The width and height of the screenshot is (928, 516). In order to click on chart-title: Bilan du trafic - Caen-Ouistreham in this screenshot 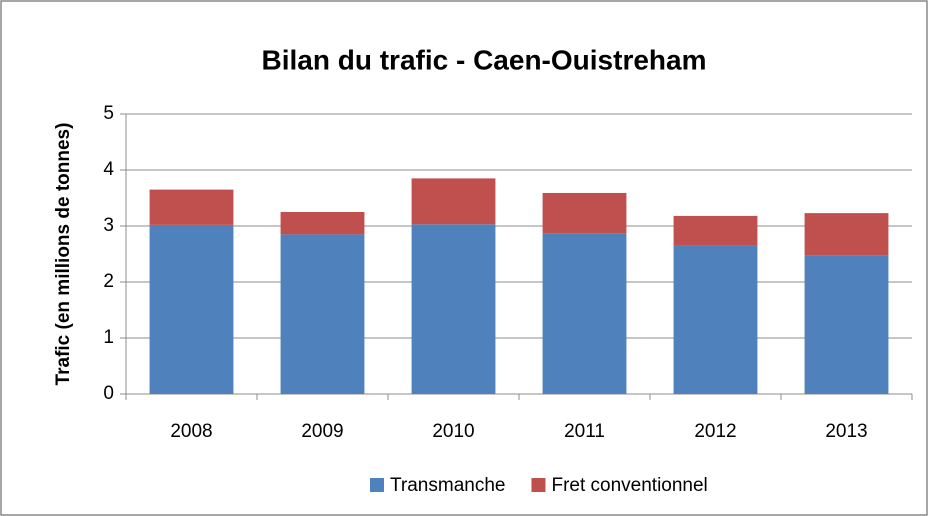, I will do `click(484, 59)`.